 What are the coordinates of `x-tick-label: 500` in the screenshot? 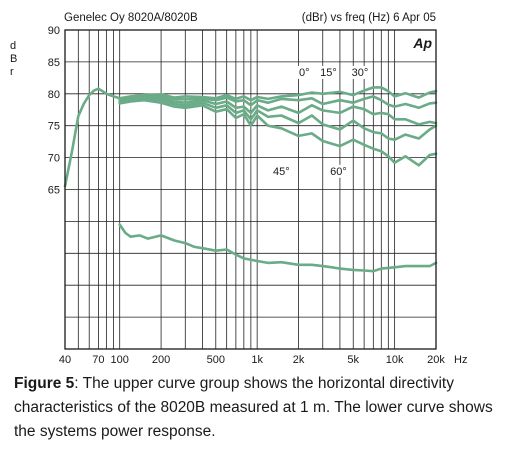 It's located at (216, 360).